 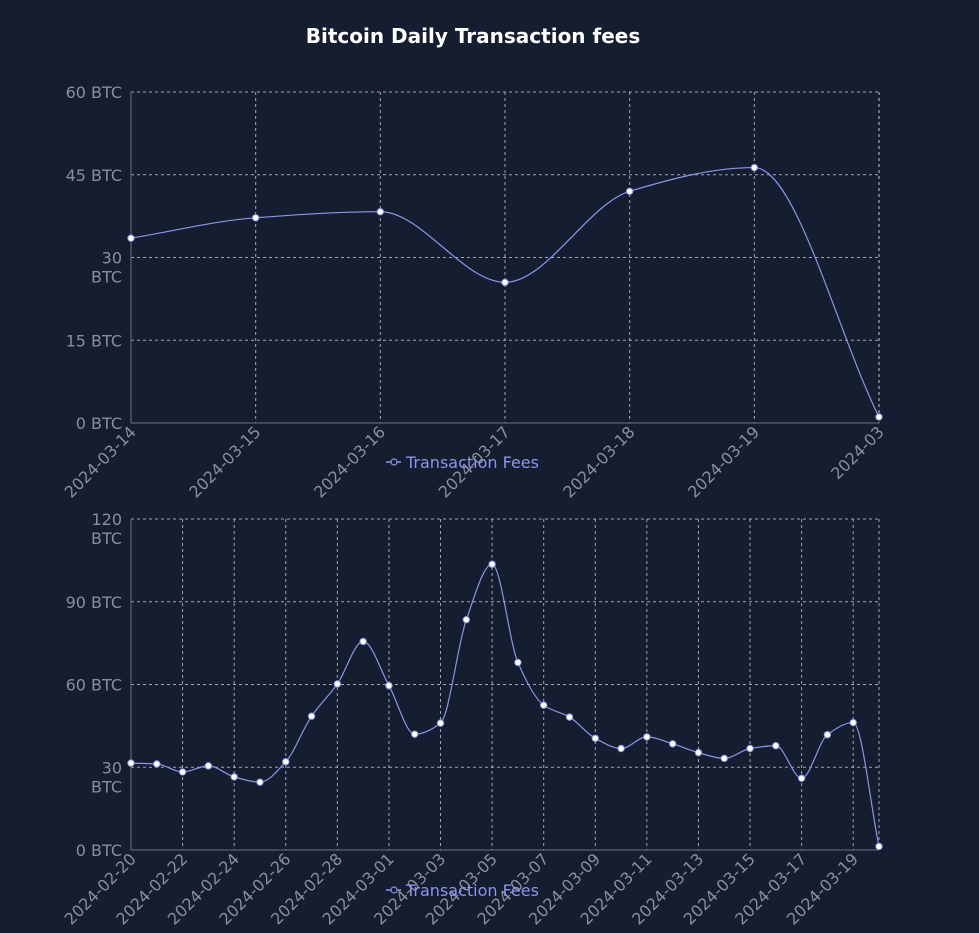 What do you see at coordinates (473, 36) in the screenshot?
I see `page-title: Bitcoin Daily Transaction fees` at bounding box center [473, 36].